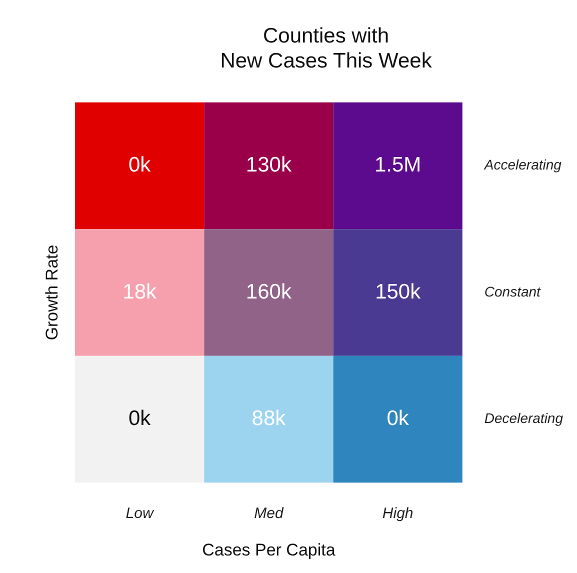  What do you see at coordinates (524, 418) in the screenshot?
I see `y-tick-label: Decelerating` at bounding box center [524, 418].